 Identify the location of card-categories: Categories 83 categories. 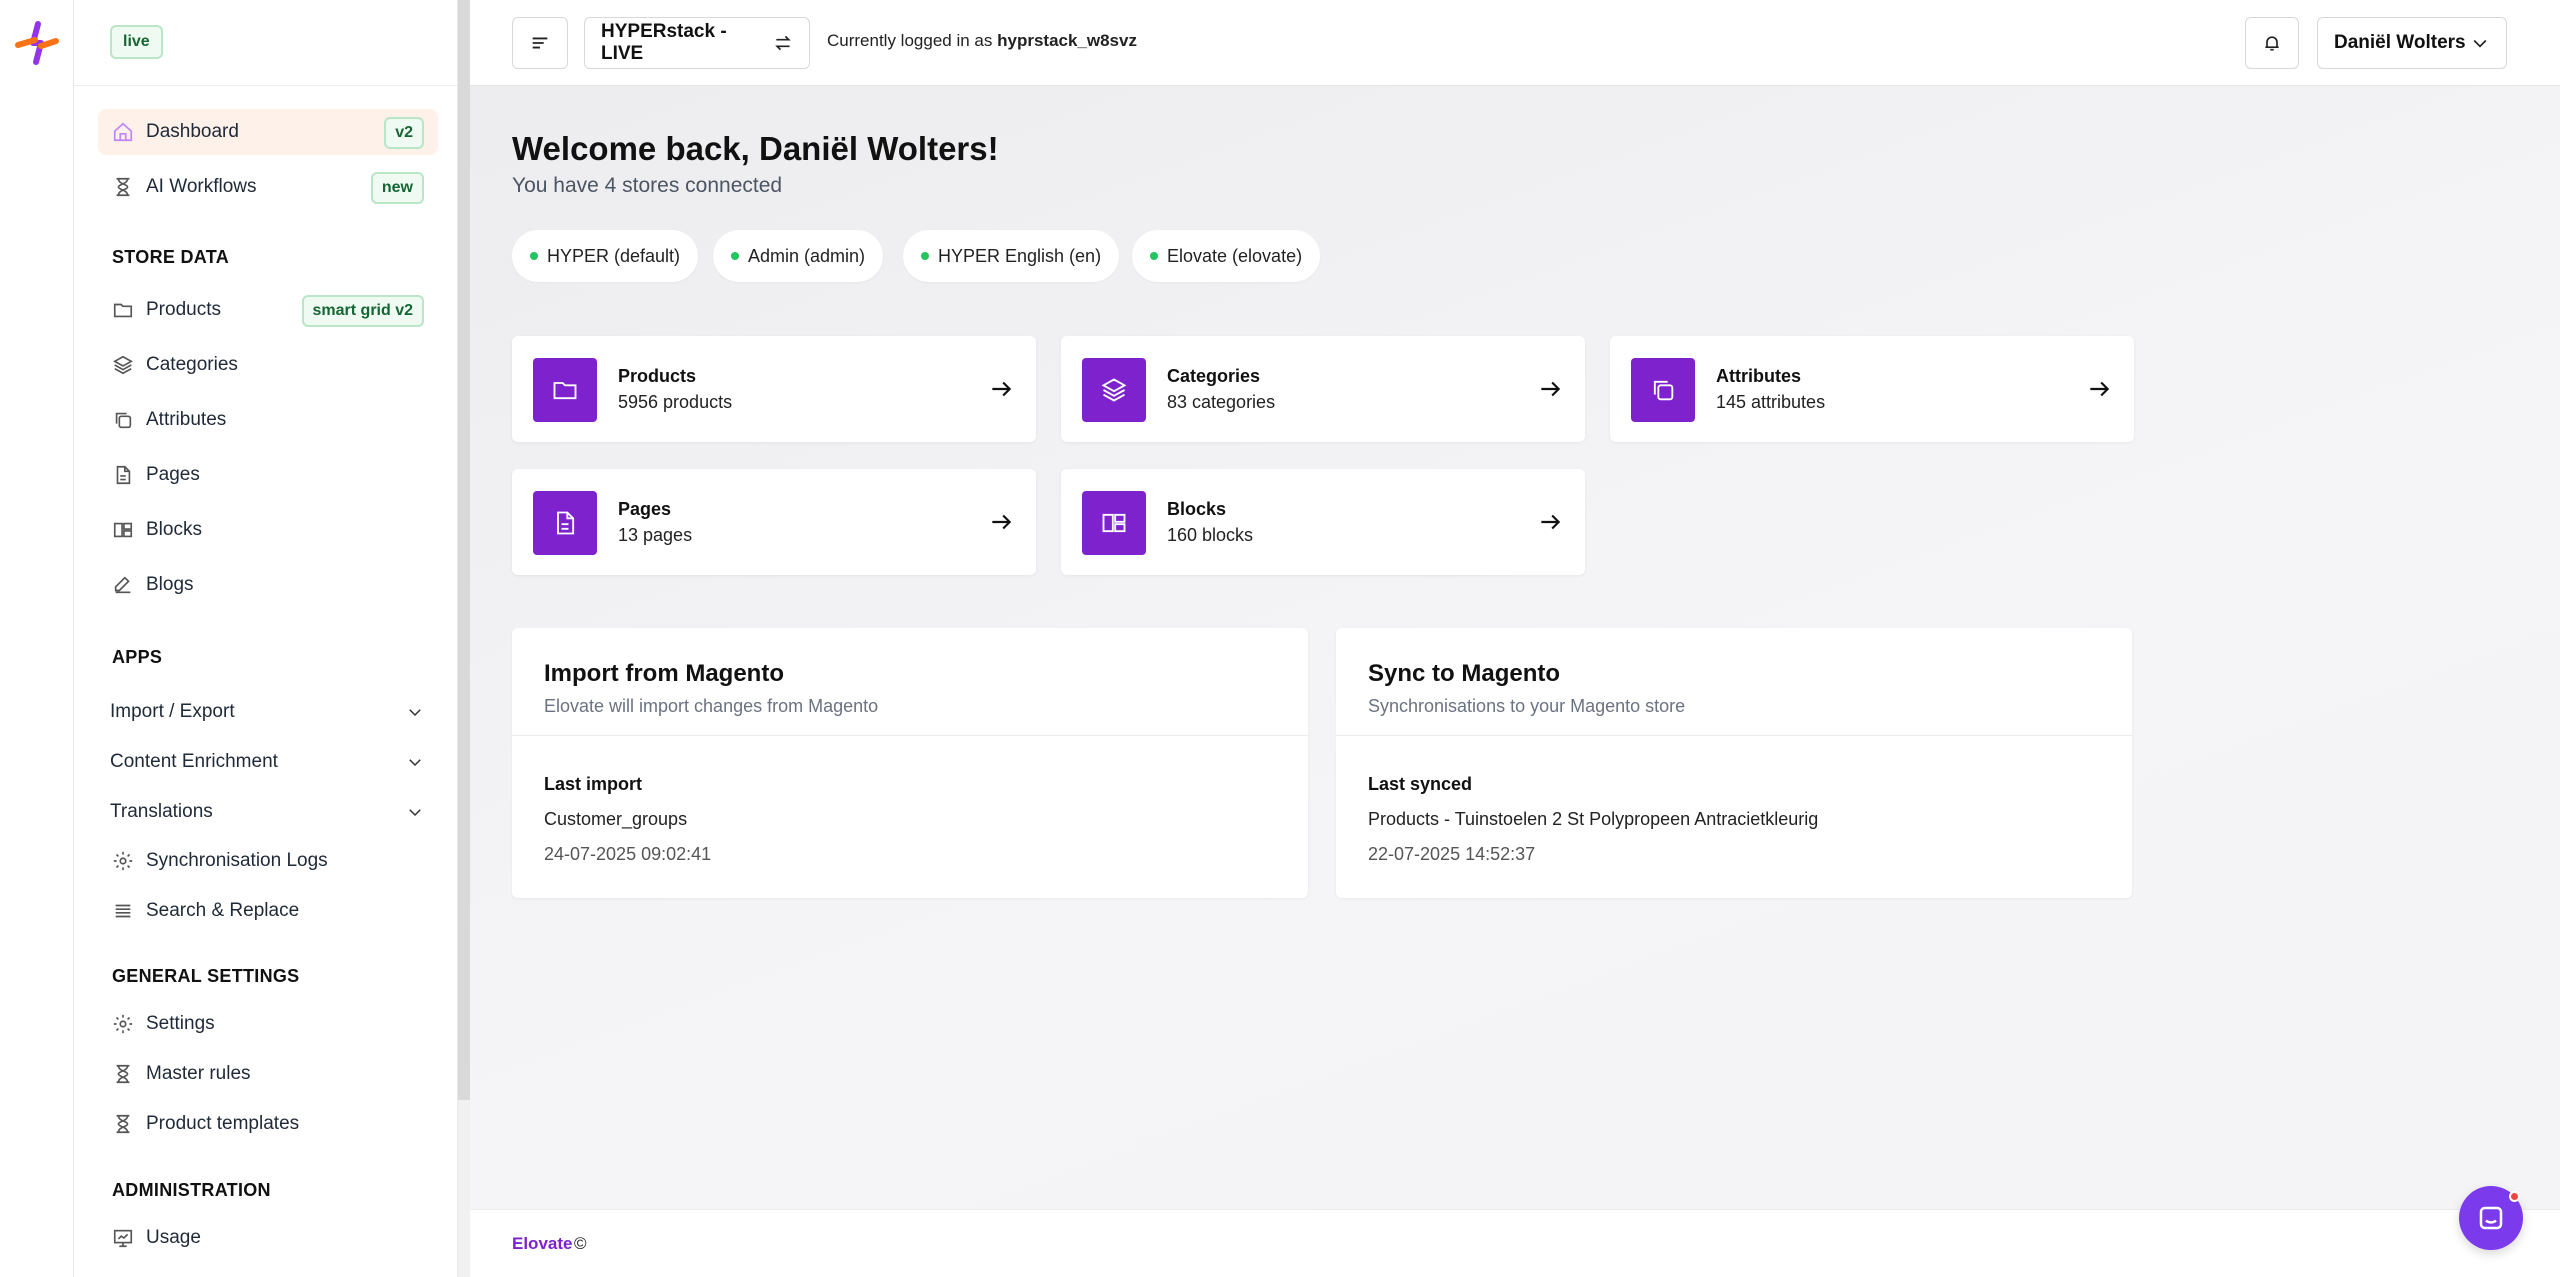
(1323, 389).